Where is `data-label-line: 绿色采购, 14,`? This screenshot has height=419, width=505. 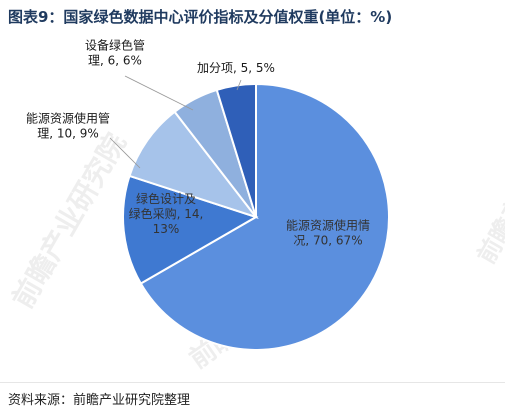 data-label-line: 绿色采购, 14, is located at coordinates (166, 213).